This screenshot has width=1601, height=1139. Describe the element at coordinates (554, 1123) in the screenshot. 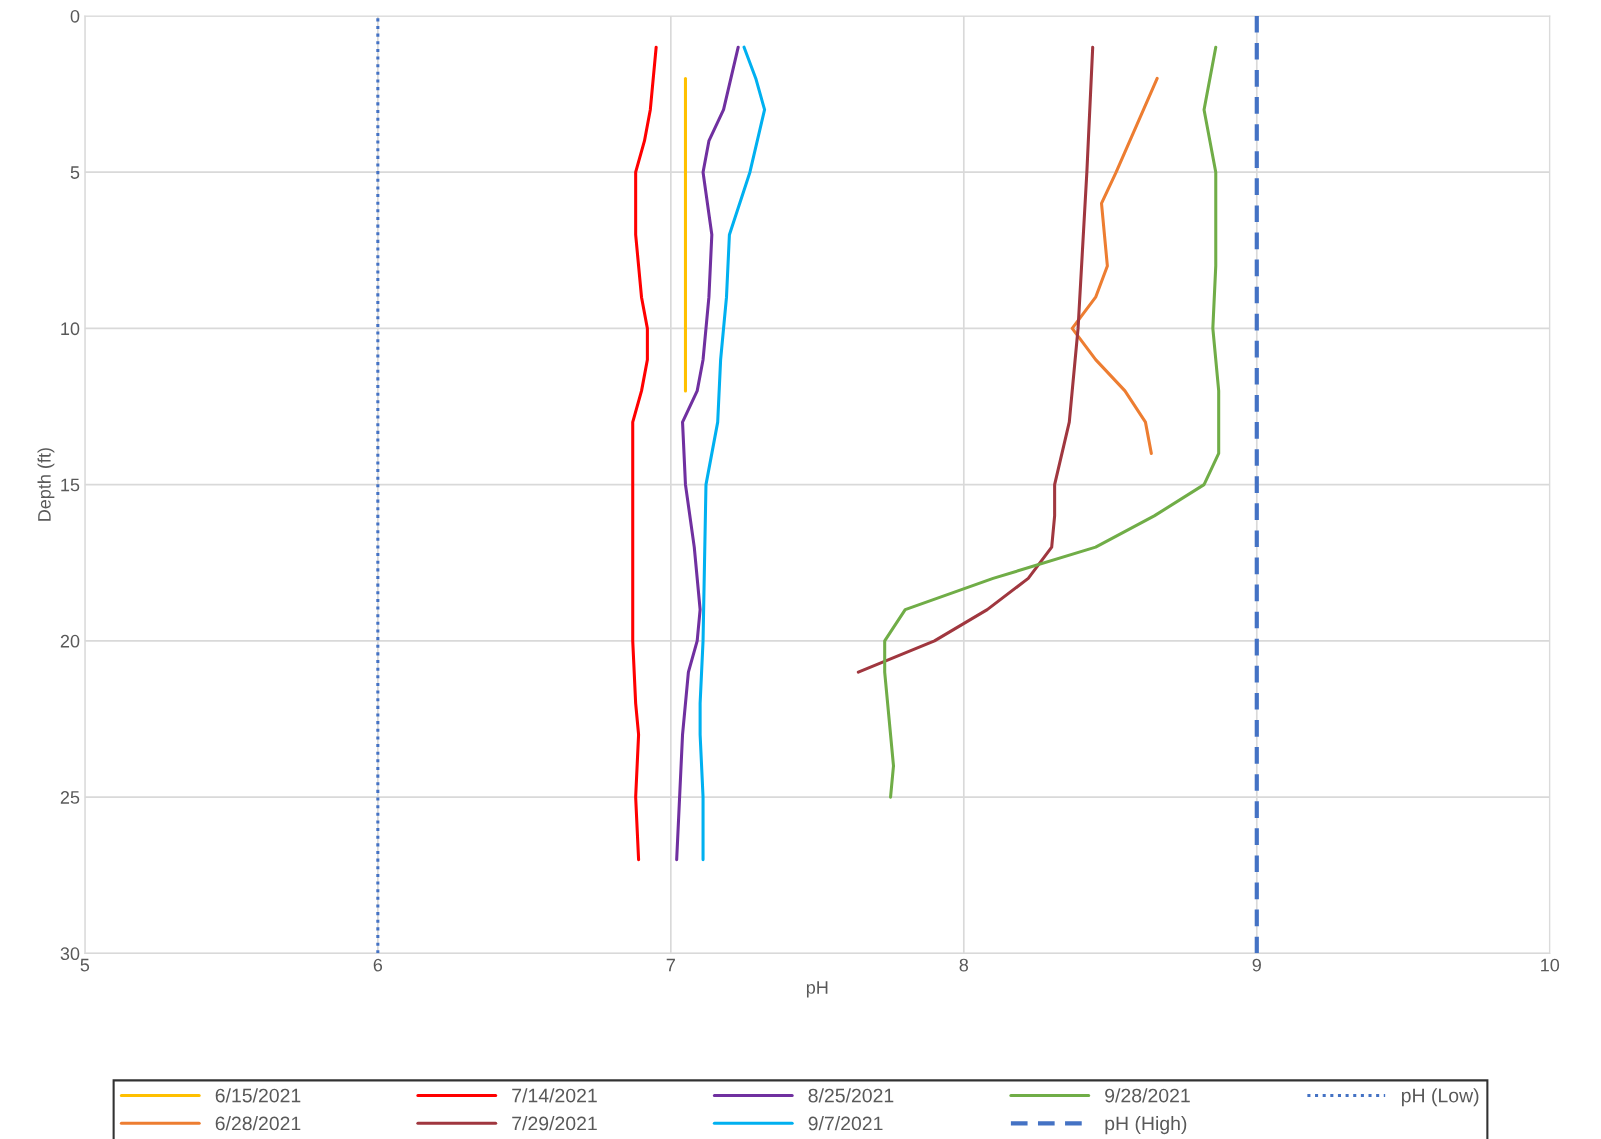

I see `legend-label: 7/29/2021` at that location.